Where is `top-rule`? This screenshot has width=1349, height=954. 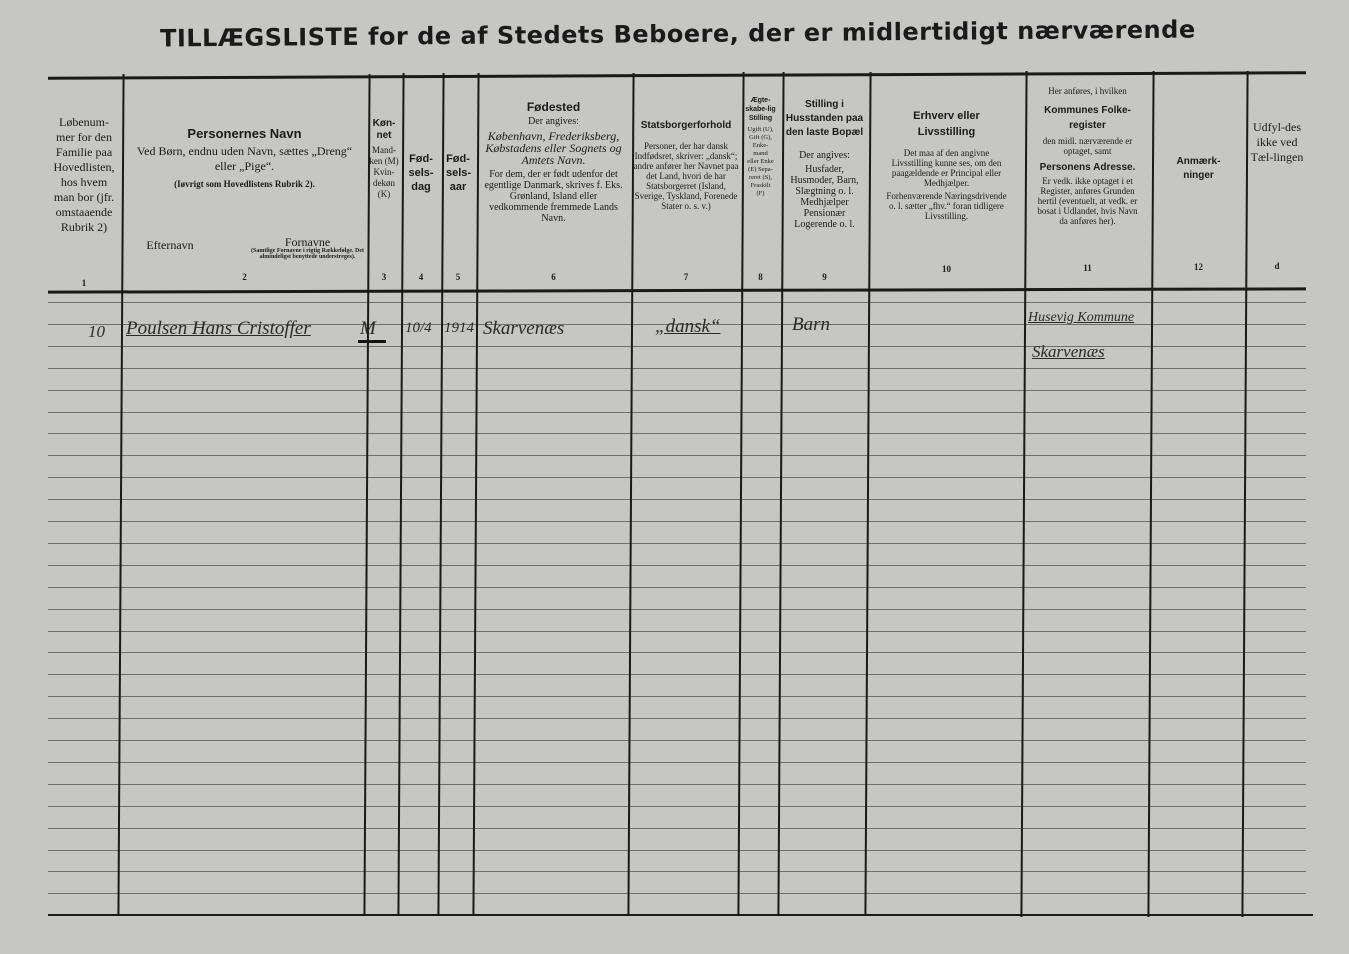 top-rule is located at coordinates (677, 75).